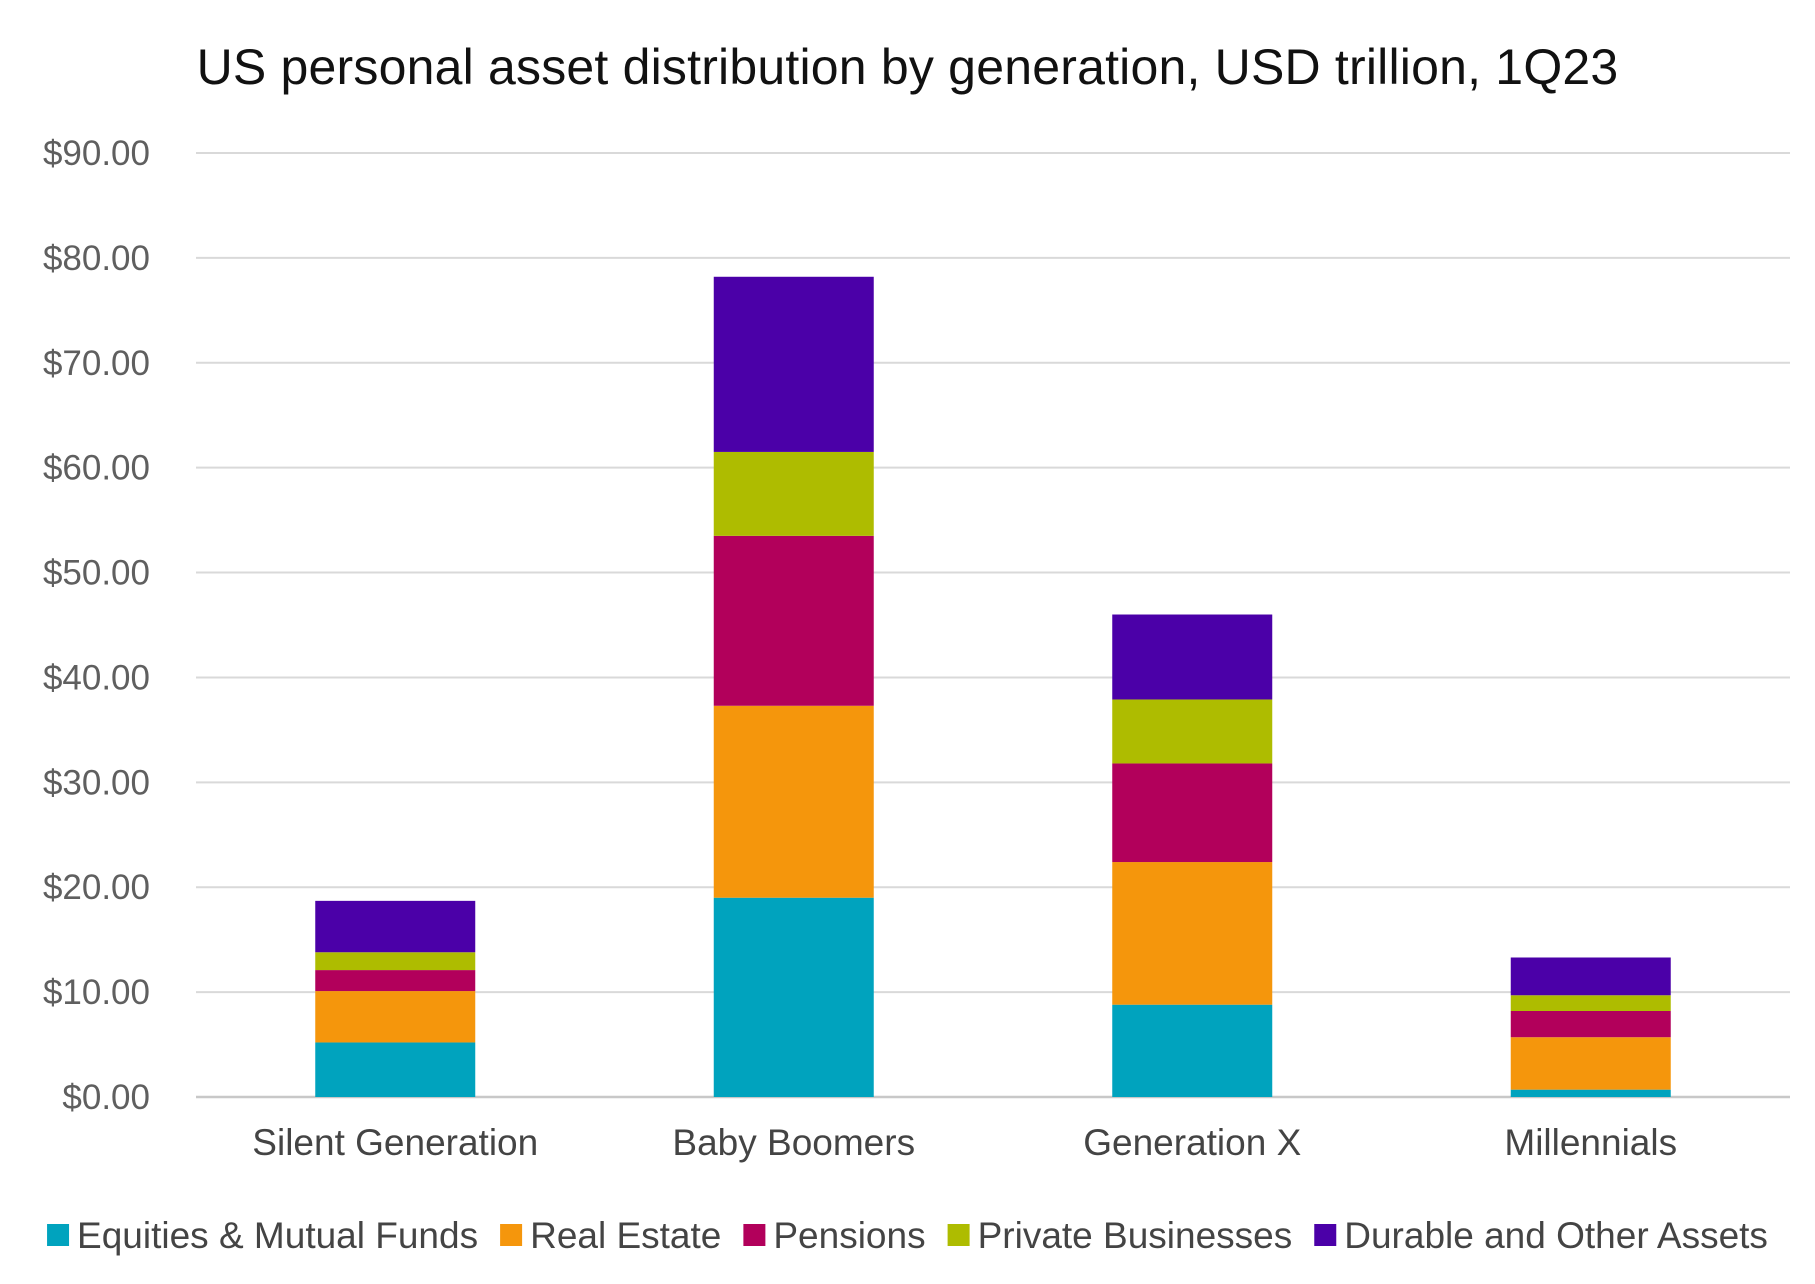  I want to click on x-category-label: Baby Boomers, so click(793, 1142).